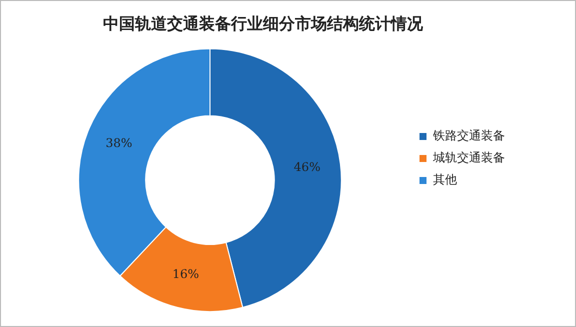 Image resolution: width=576 pixels, height=327 pixels. Describe the element at coordinates (307, 167) in the screenshot. I see `data-label: 46%` at that location.